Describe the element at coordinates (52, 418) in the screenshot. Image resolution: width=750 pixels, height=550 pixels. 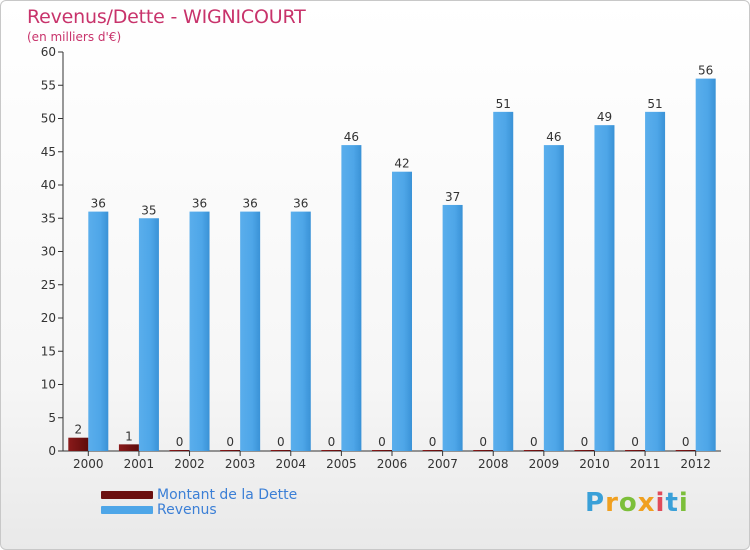
I see `y-tick-label: 5` at that location.